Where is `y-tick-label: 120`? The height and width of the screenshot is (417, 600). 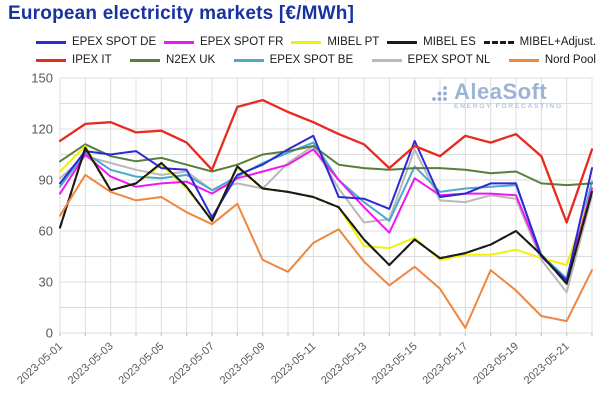
y-tick-label: 120 is located at coordinates (42, 129).